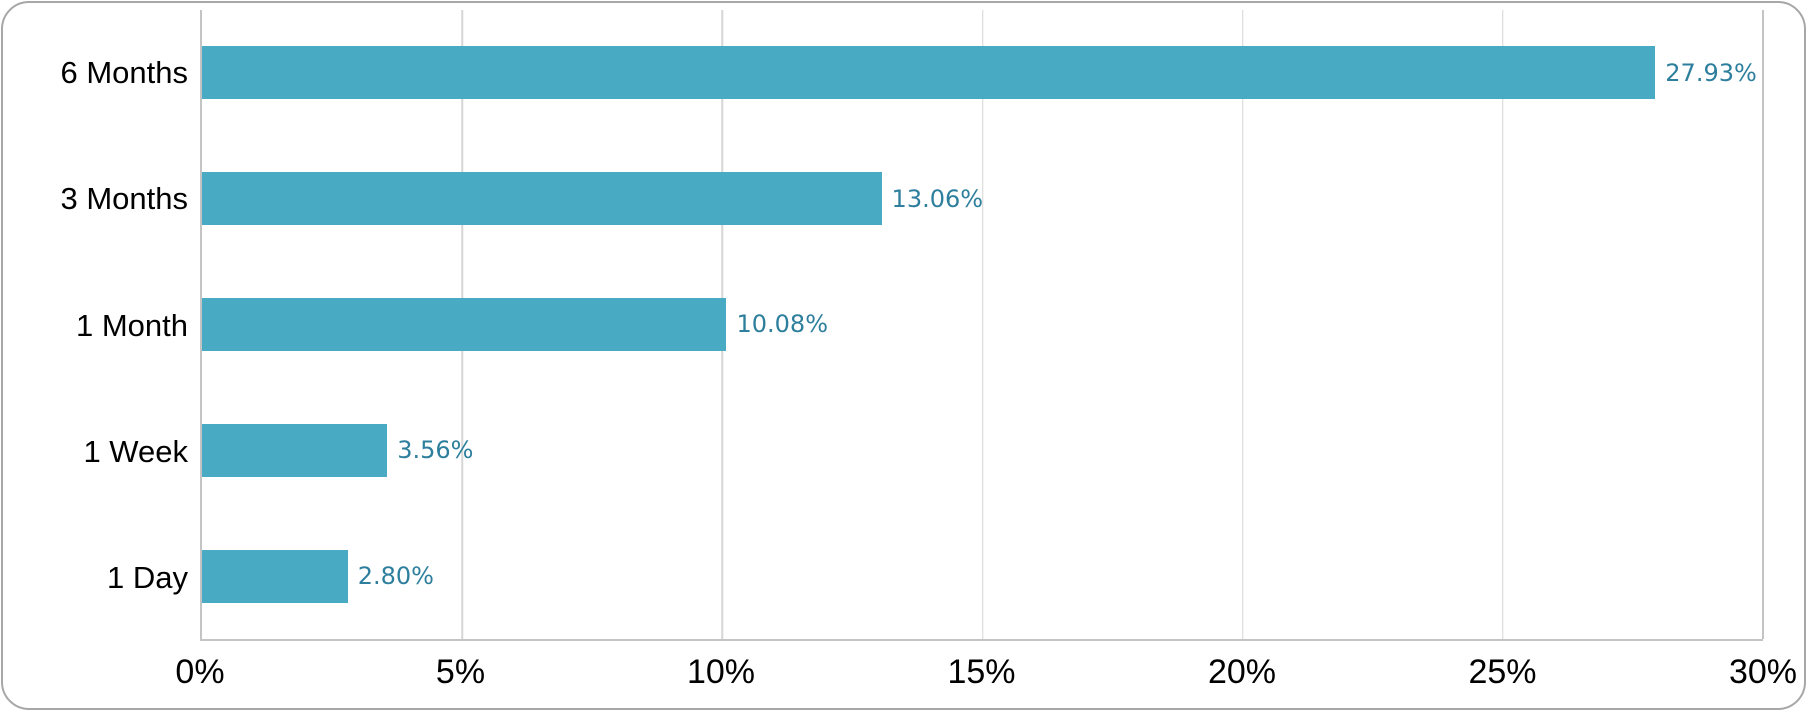  I want to click on category-label: 1 Month, so click(131, 325).